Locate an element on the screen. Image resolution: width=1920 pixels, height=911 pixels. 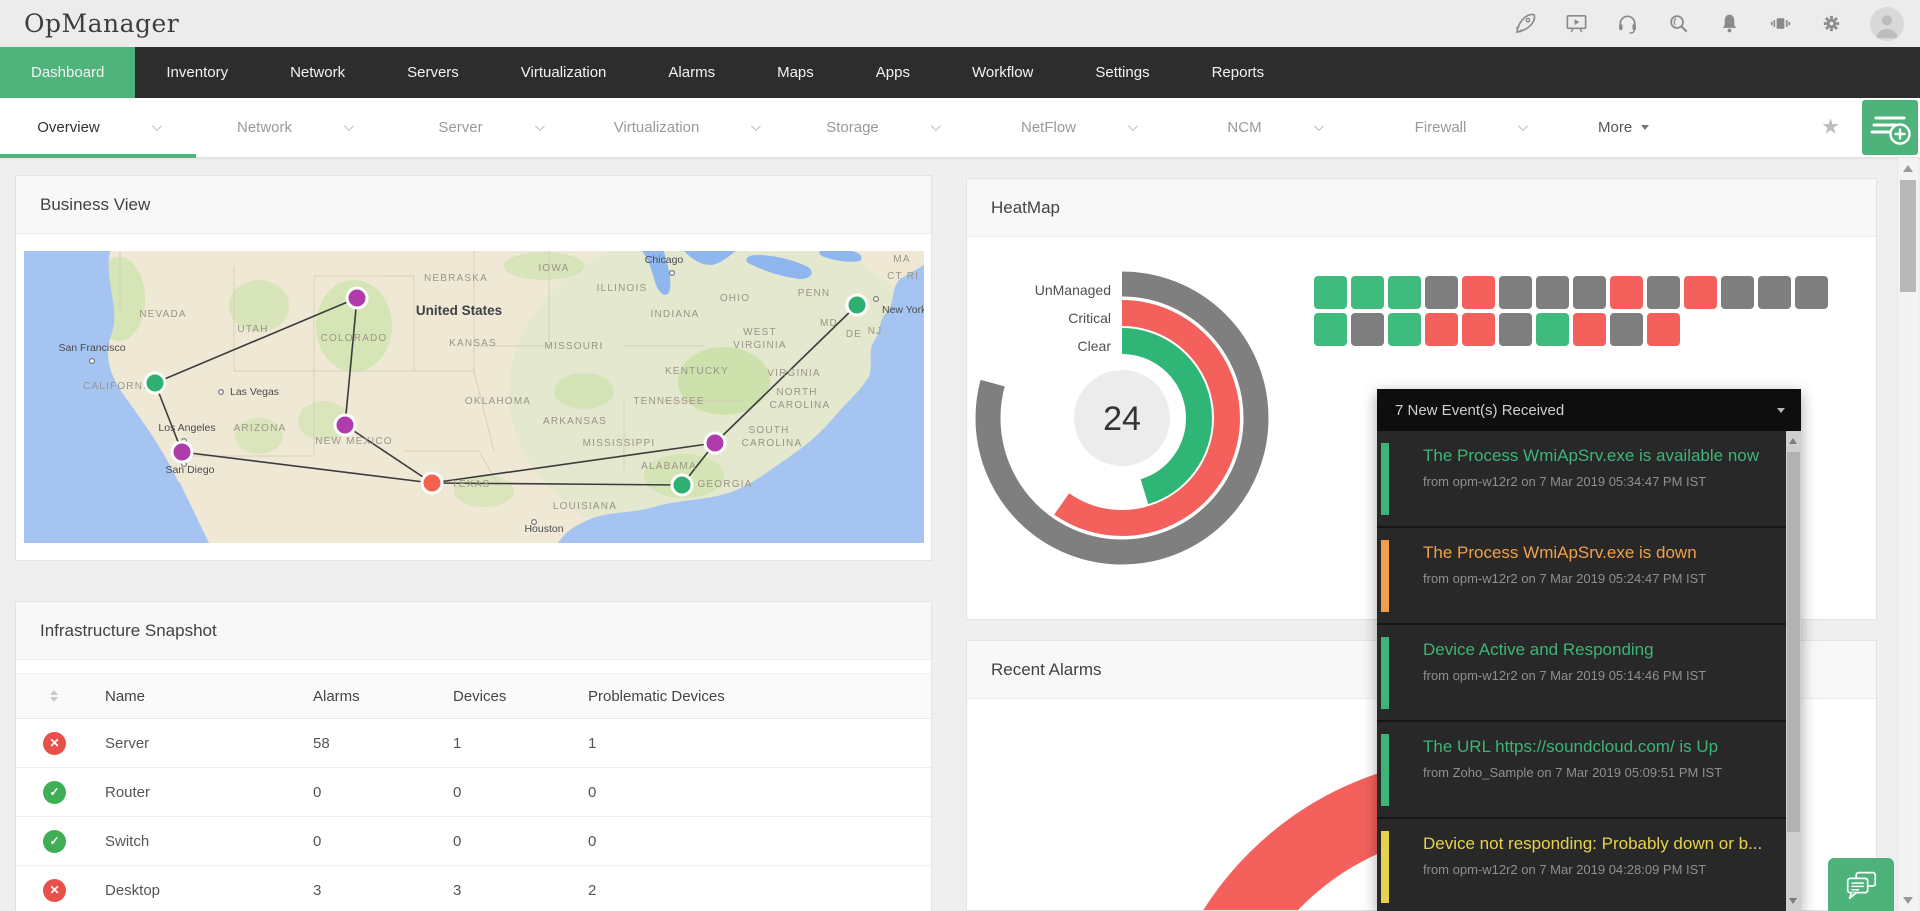
col-alarms: Alarms is located at coordinates (336, 696).